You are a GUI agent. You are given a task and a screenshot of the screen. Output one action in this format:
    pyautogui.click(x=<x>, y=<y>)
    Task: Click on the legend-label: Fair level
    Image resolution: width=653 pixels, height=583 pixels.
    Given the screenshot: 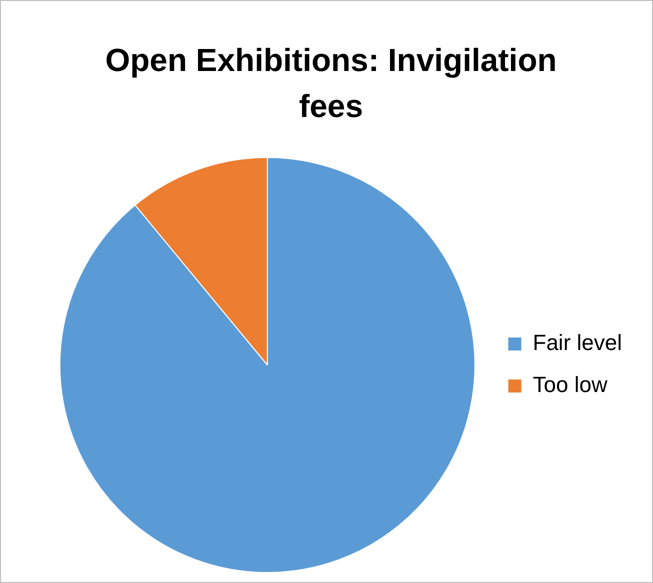 What is the action you would take?
    pyautogui.click(x=577, y=343)
    